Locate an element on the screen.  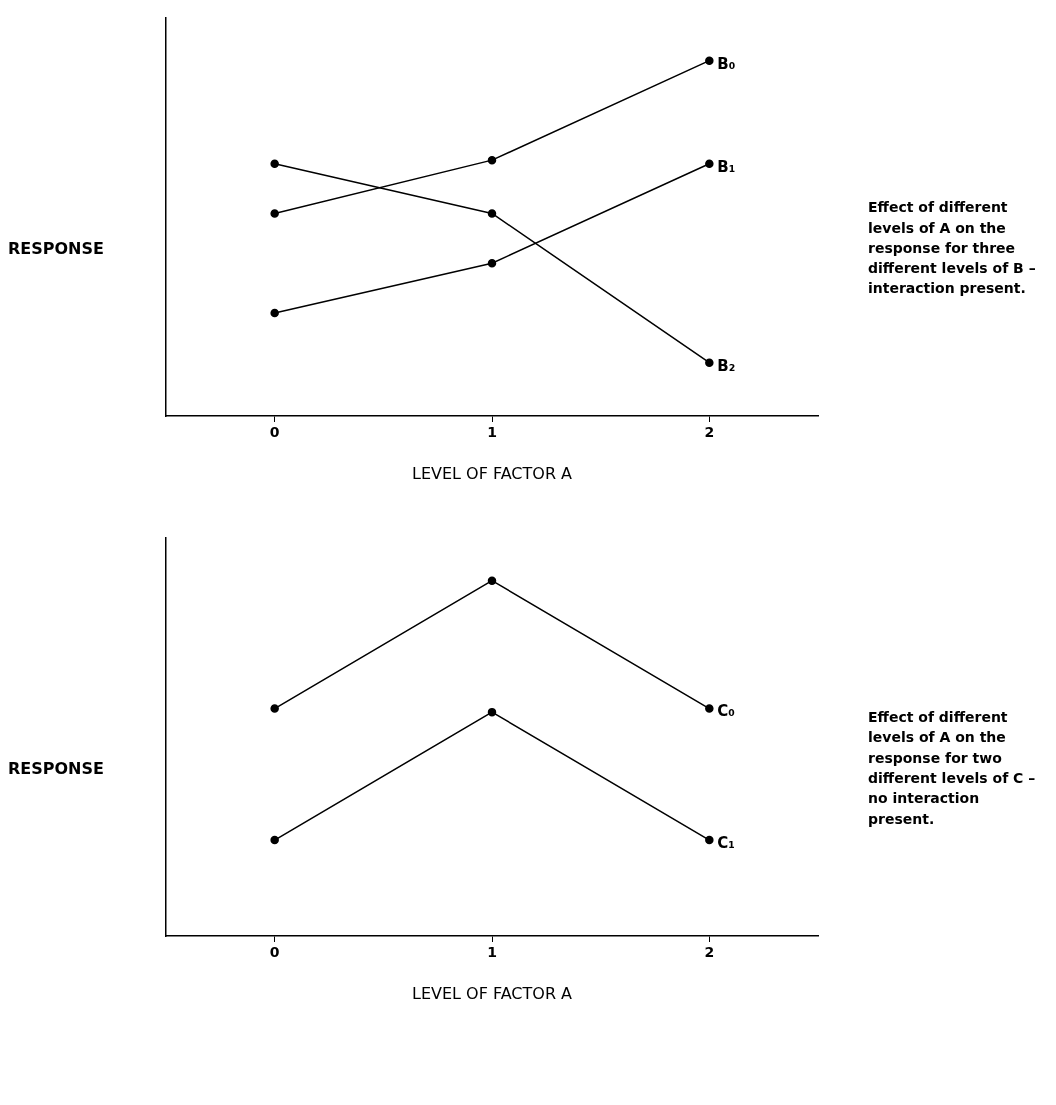
series-label: C₁ is located at coordinates (726, 842).